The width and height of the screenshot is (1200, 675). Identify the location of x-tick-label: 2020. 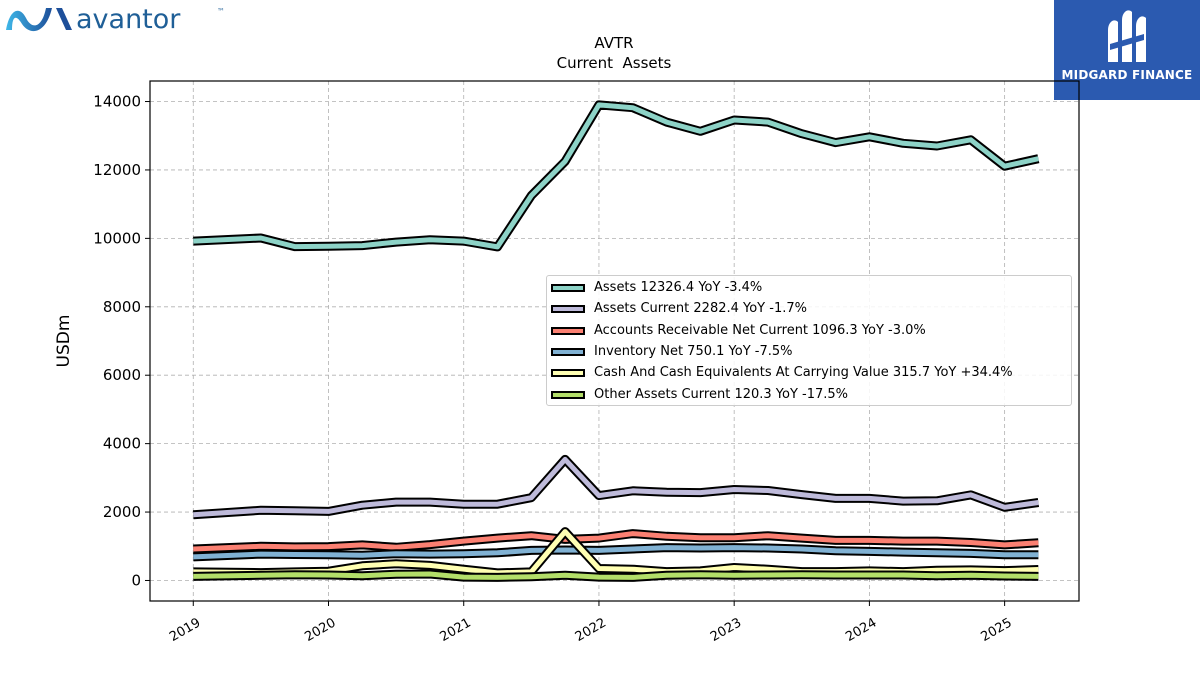
(320, 630).